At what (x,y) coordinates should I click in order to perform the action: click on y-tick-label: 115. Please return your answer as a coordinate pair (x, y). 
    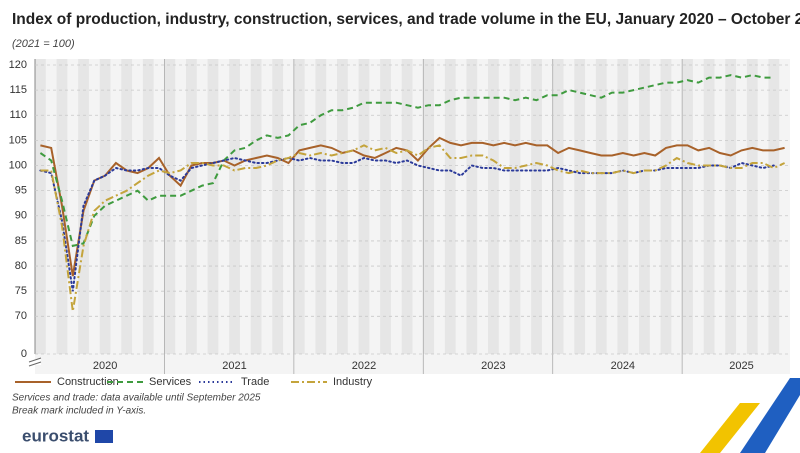
    Looking at the image, I should click on (18, 90).